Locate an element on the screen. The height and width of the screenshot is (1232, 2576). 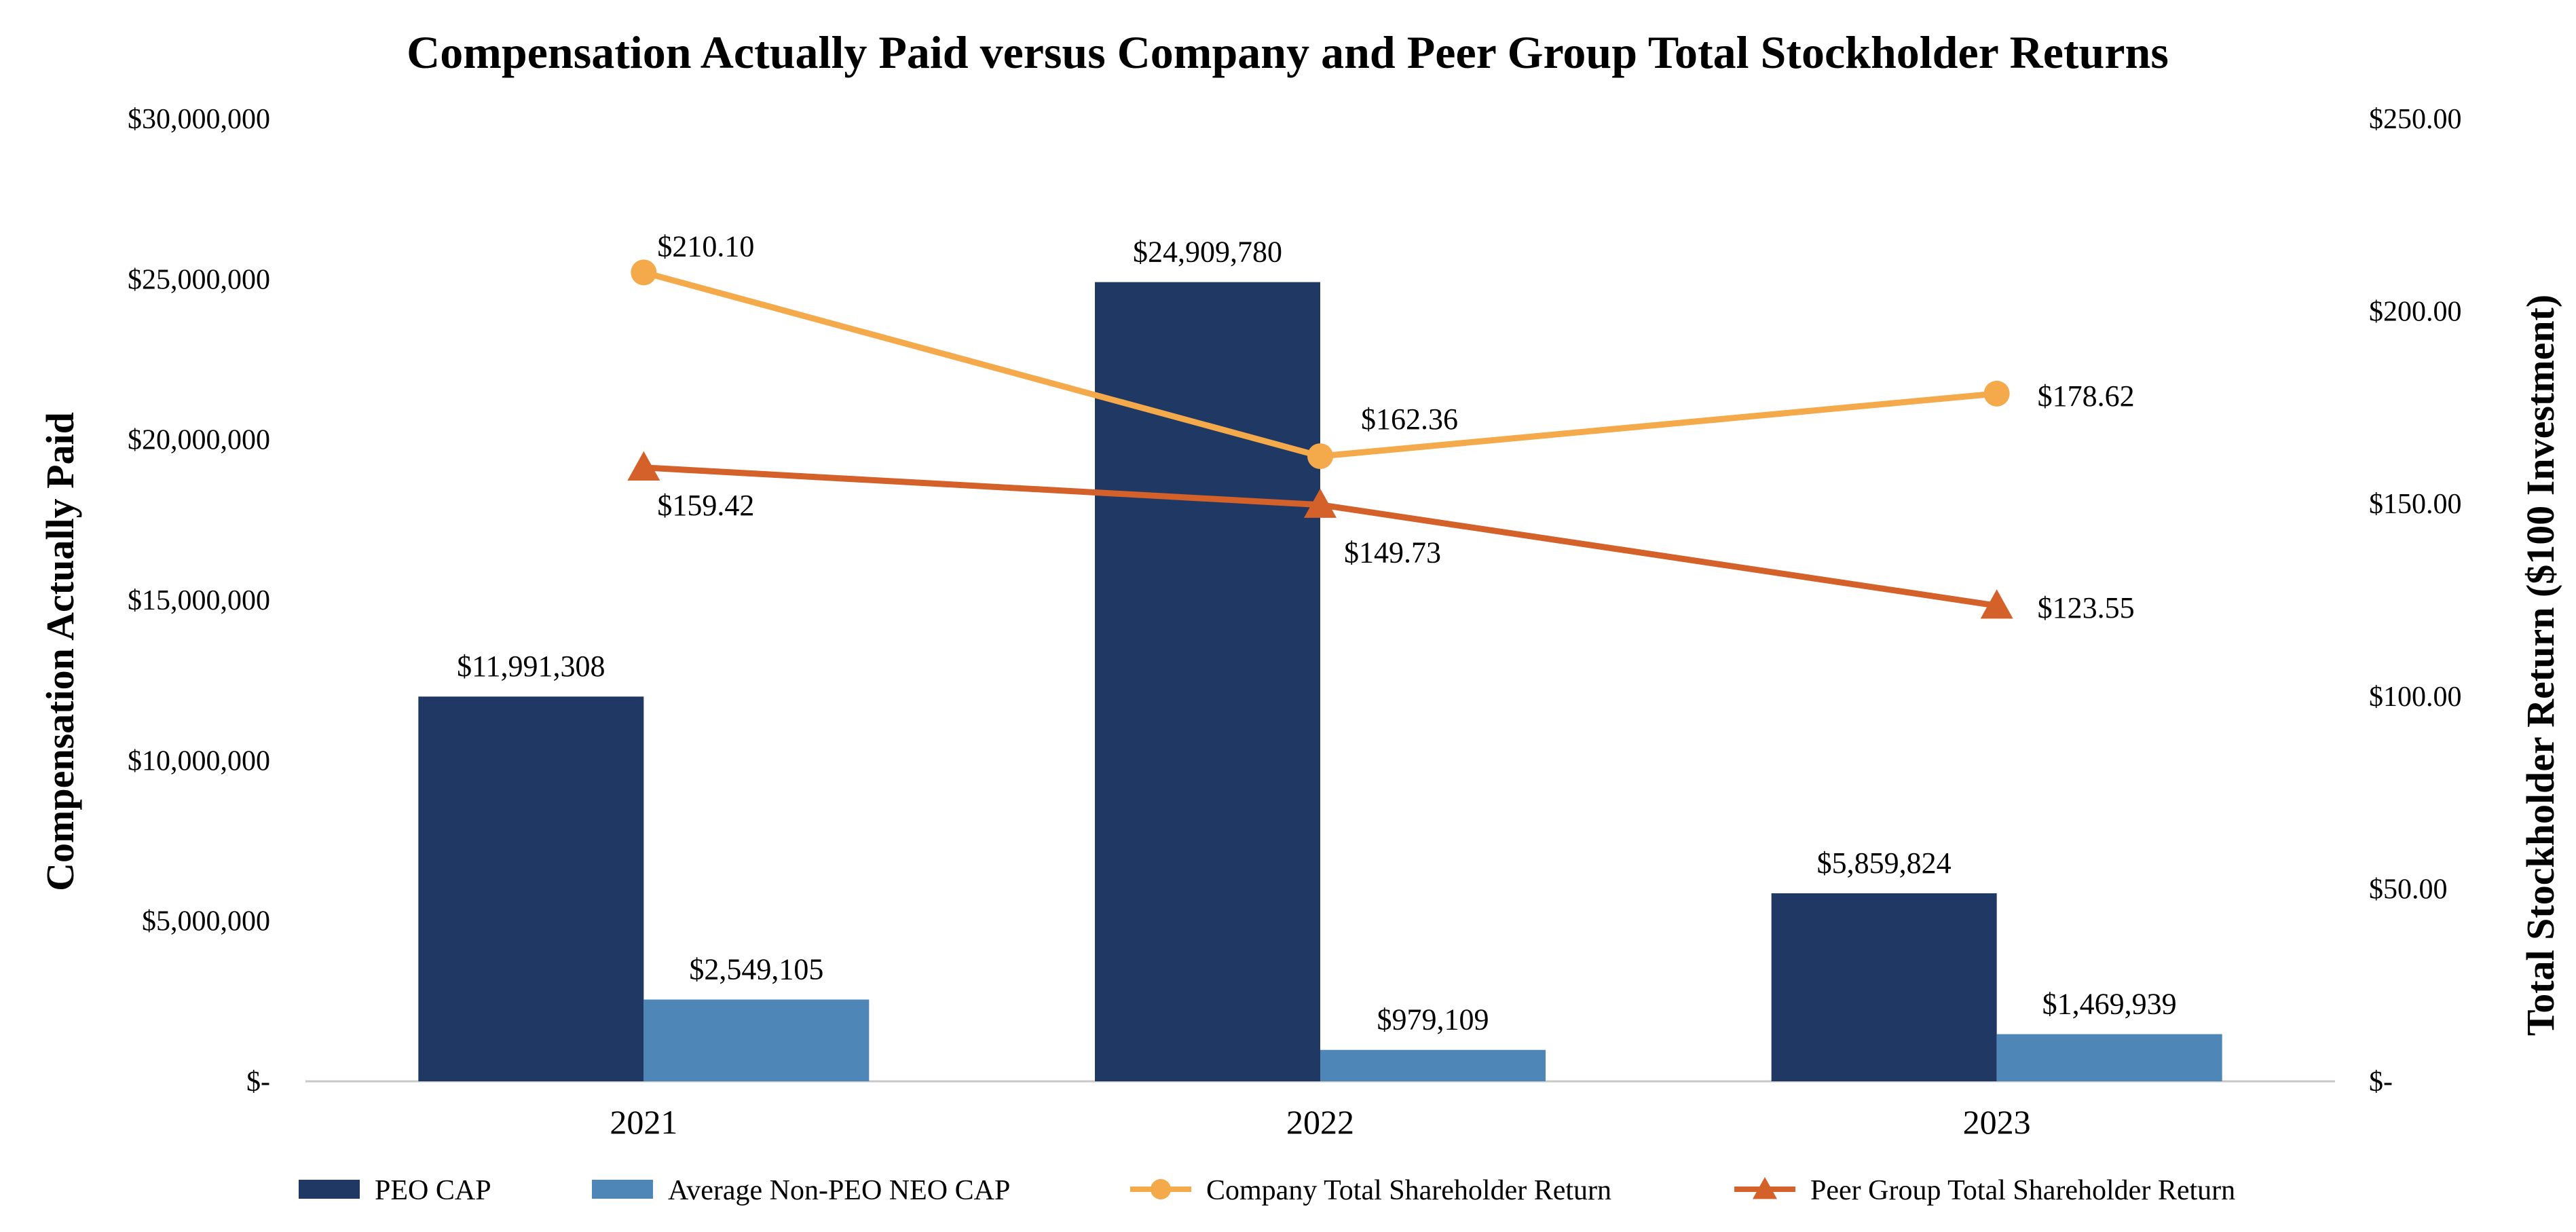
left-tick-label: $30,000,000 is located at coordinates (199, 120).